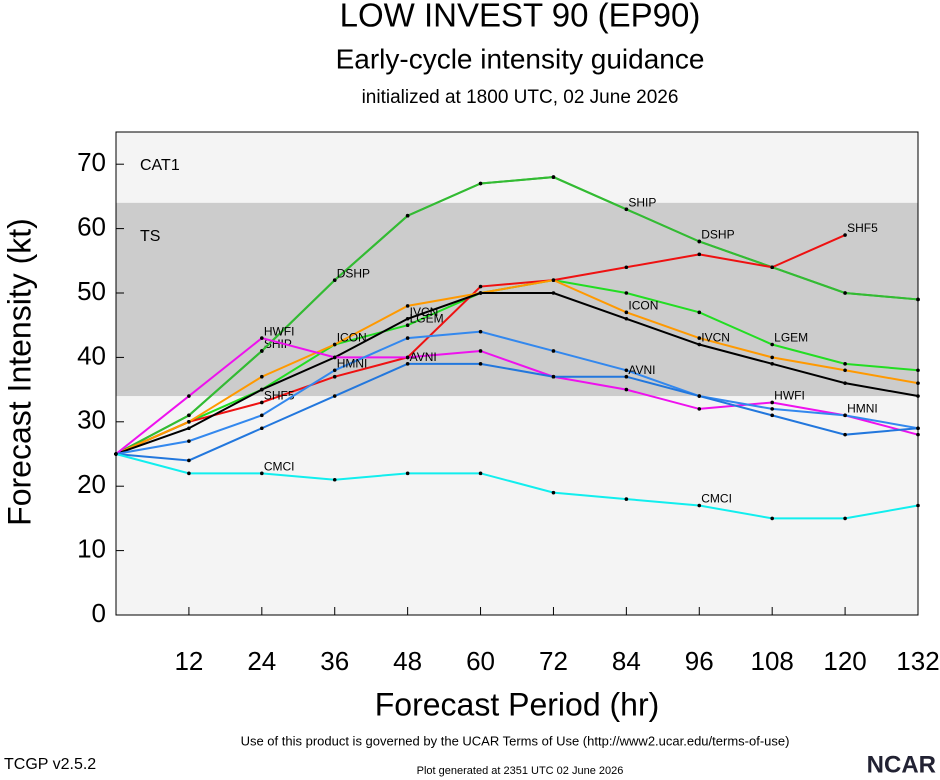 The height and width of the screenshot is (780, 940). Describe the element at coordinates (844, 661) in the screenshot. I see `x-tick-label: 120` at that location.